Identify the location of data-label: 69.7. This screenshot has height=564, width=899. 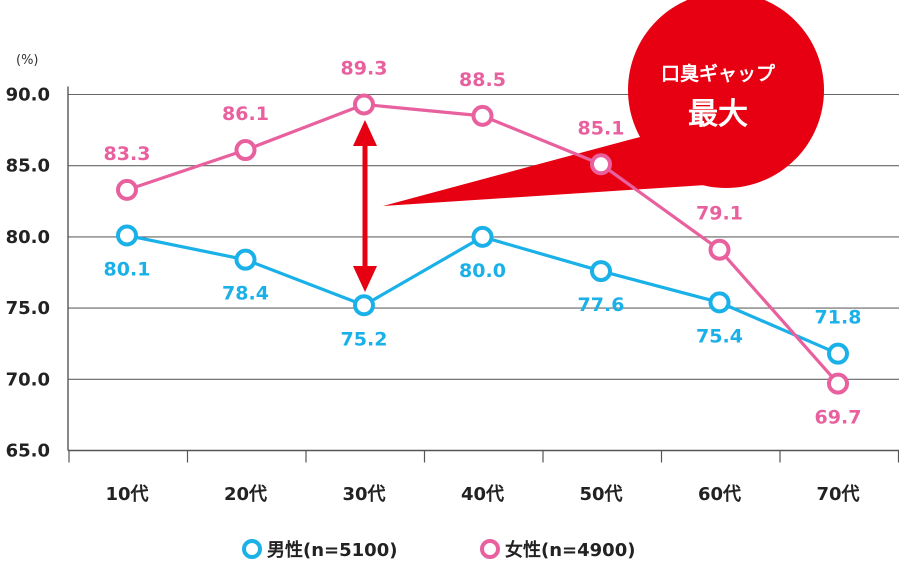
(838, 418).